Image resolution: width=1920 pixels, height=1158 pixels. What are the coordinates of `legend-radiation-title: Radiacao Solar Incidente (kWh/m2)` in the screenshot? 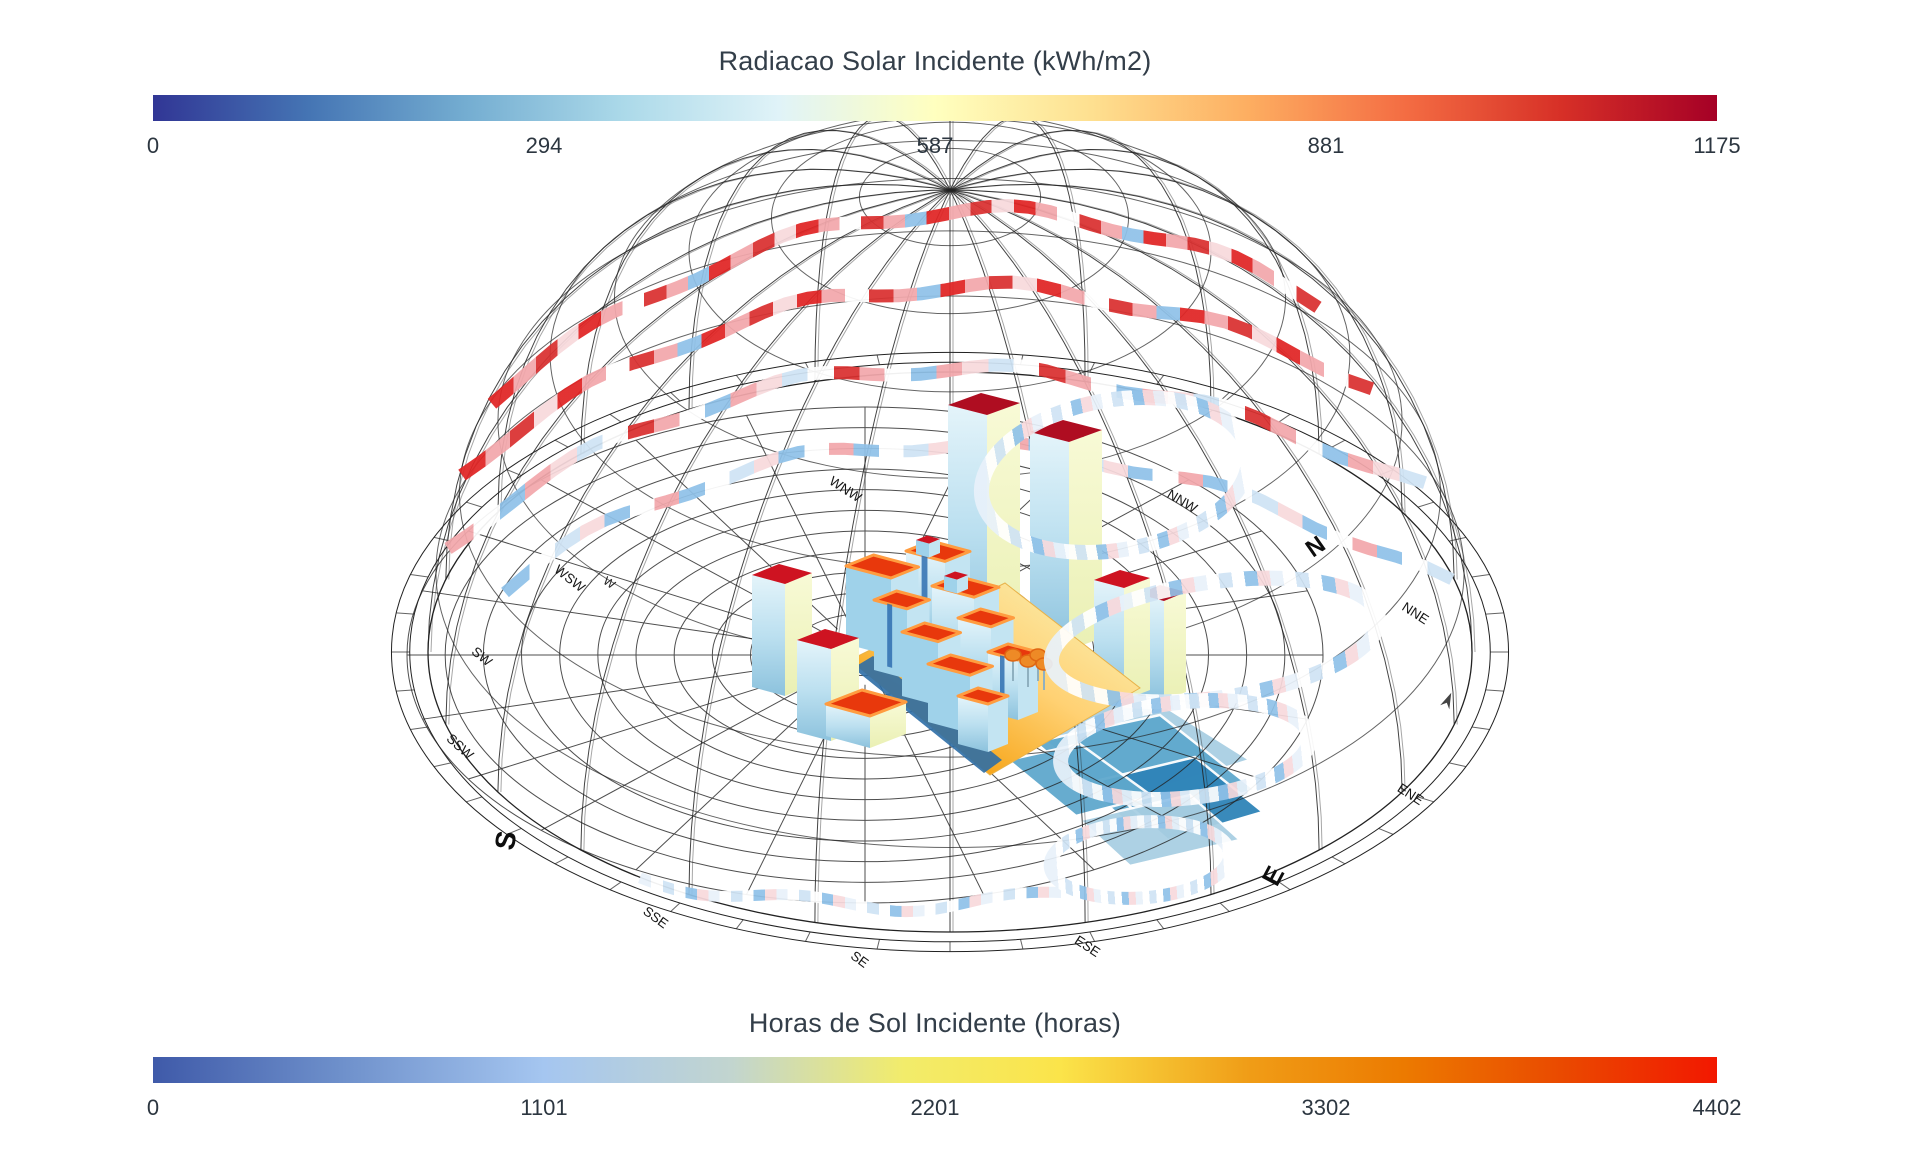 It's located at (935, 61).